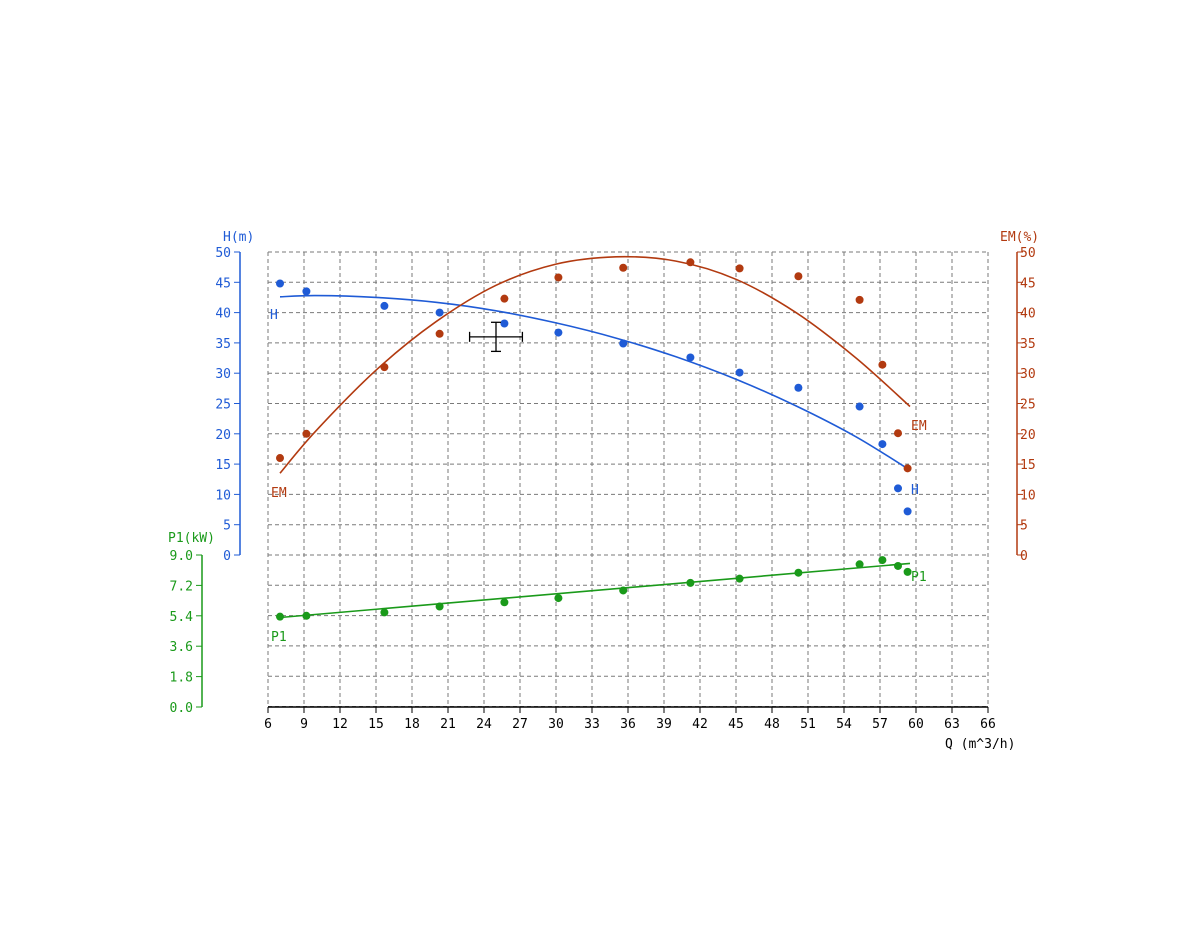 This screenshot has height=950, width=1200. Describe the element at coordinates (268, 724) in the screenshot. I see `x-tick-label: 6` at that location.